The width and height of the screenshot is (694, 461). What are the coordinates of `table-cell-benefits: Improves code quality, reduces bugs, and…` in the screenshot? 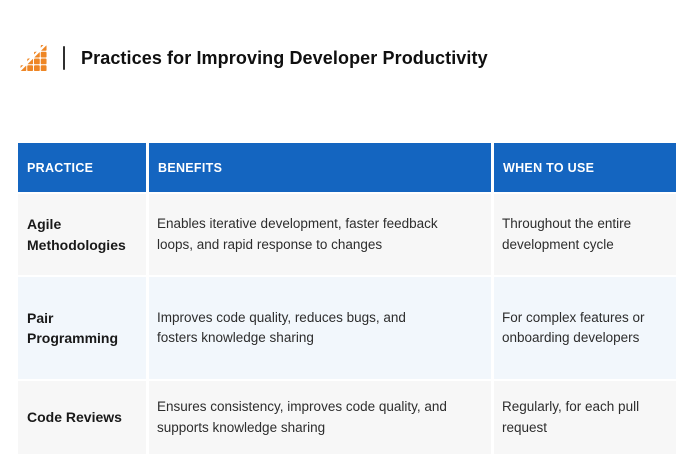 It's located at (320, 328).